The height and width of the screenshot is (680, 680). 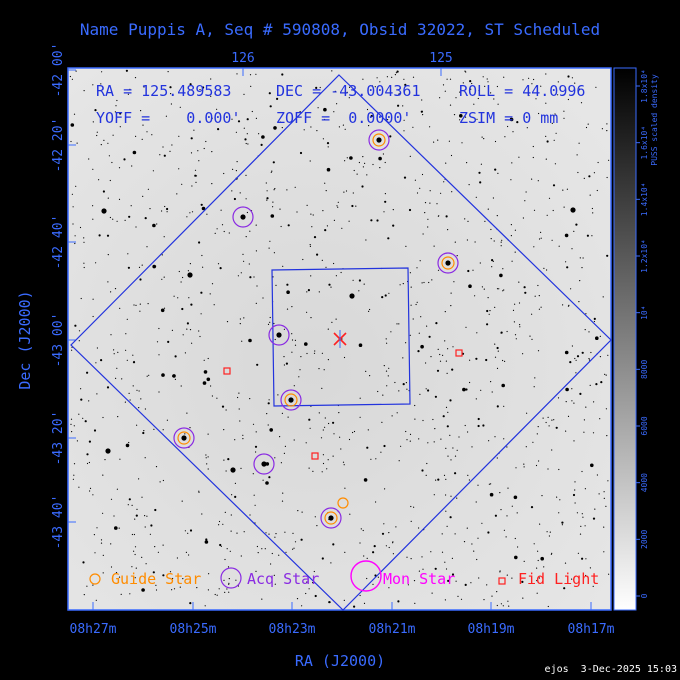 What do you see at coordinates (279, 335) in the screenshot?
I see `acq-star-marker` at bounding box center [279, 335].